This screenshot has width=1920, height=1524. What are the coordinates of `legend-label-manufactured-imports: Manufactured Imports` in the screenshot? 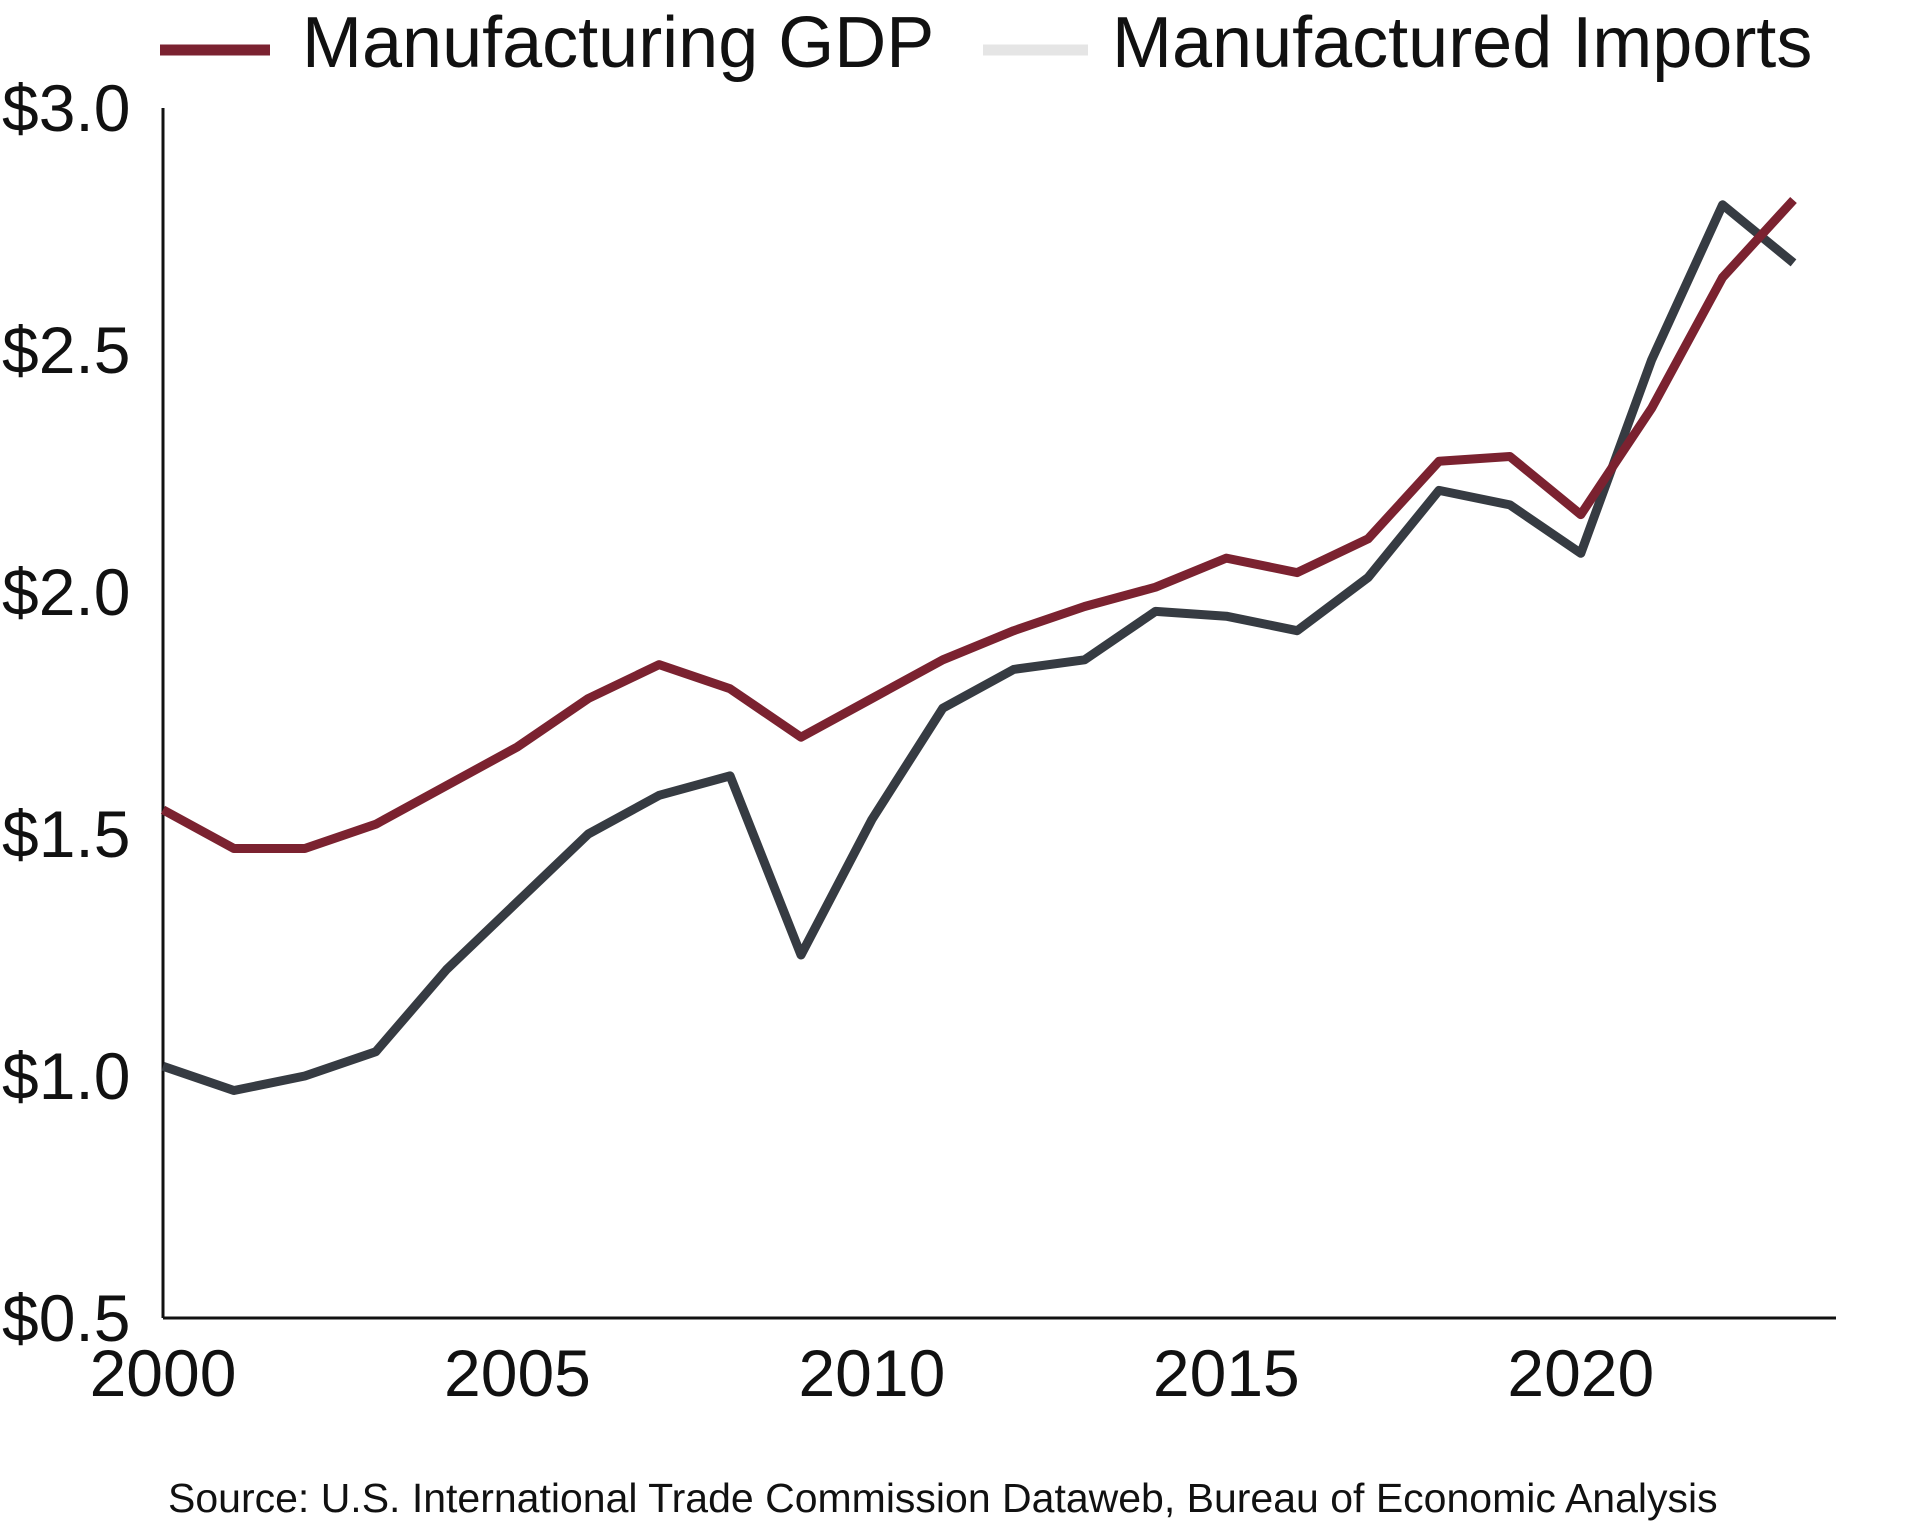 It's located at (1462, 43).